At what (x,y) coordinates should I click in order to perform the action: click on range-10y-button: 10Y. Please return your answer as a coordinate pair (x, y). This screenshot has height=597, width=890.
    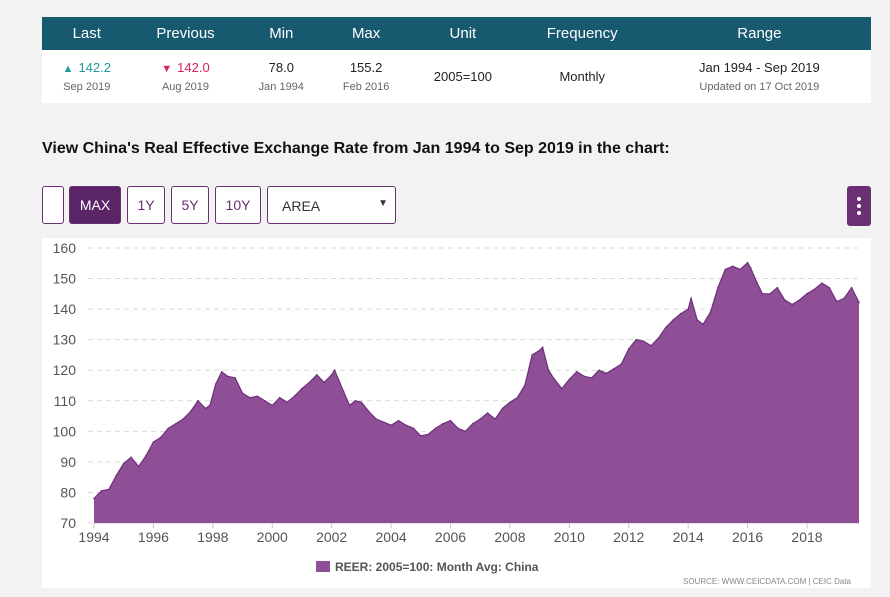
    Looking at the image, I should click on (238, 205).